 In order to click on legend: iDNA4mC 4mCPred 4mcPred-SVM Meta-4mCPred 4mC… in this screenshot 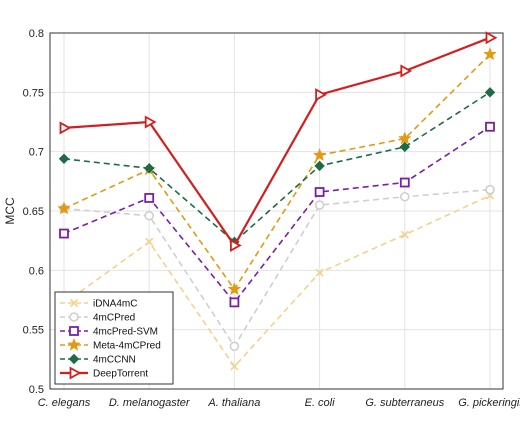, I will do `click(114, 338)`.